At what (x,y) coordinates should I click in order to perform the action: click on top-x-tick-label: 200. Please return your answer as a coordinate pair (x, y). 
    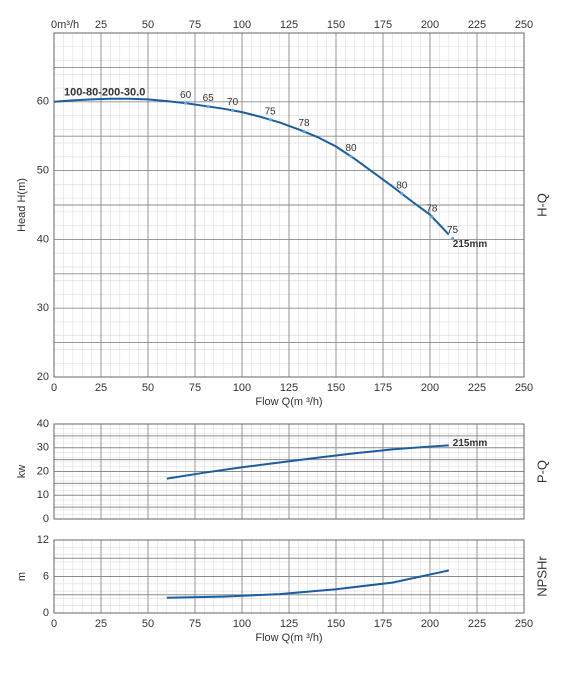
    Looking at the image, I should click on (430, 25).